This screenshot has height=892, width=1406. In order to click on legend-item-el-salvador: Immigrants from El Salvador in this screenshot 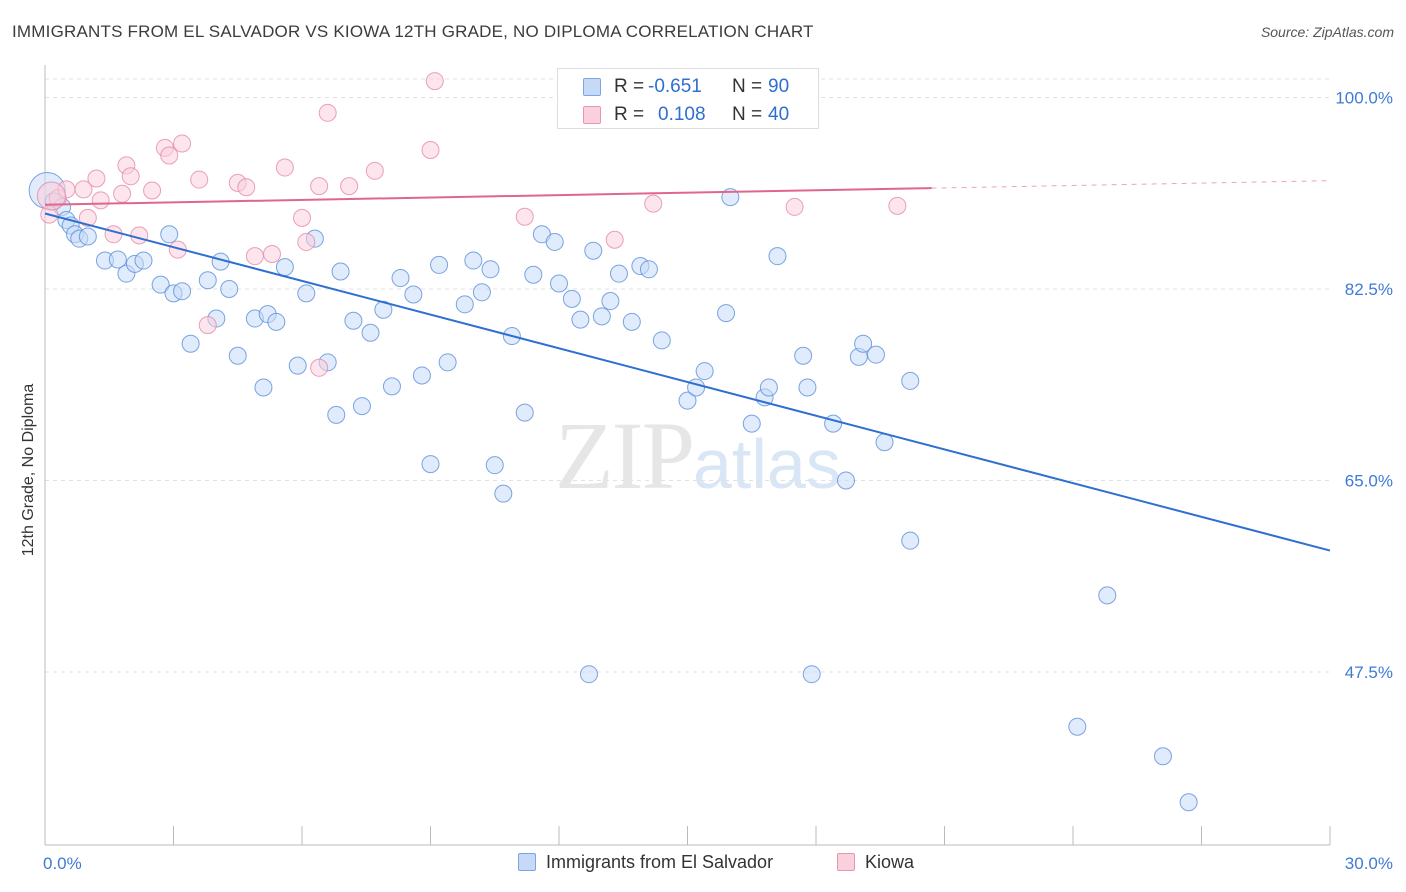, I will do `click(645, 862)`.